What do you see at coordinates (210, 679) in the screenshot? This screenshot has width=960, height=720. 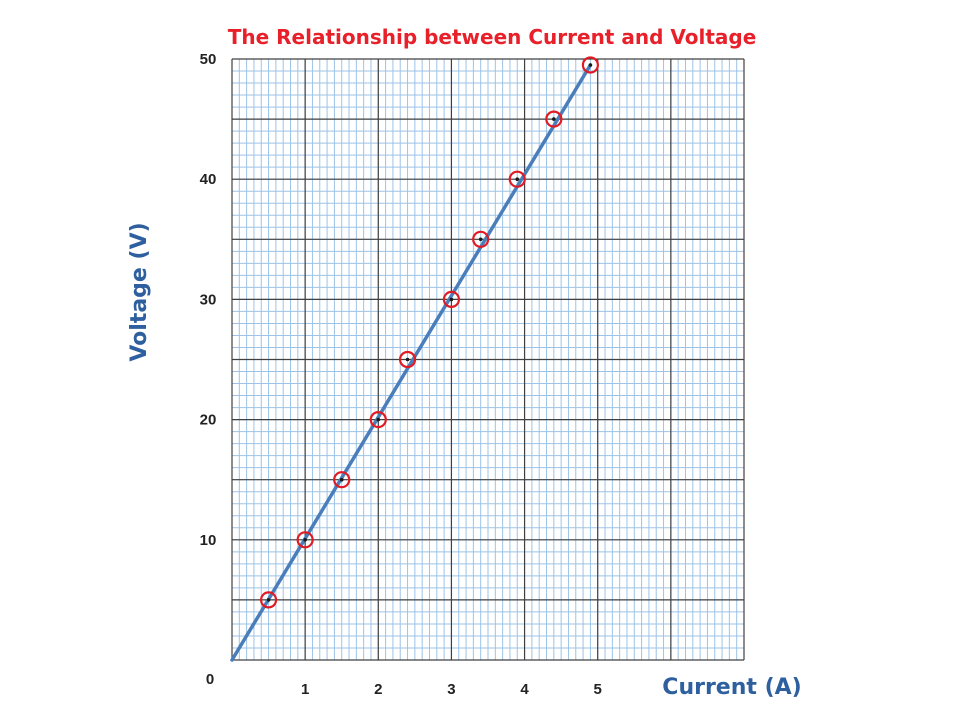 I see `origin-label: 0` at bounding box center [210, 679].